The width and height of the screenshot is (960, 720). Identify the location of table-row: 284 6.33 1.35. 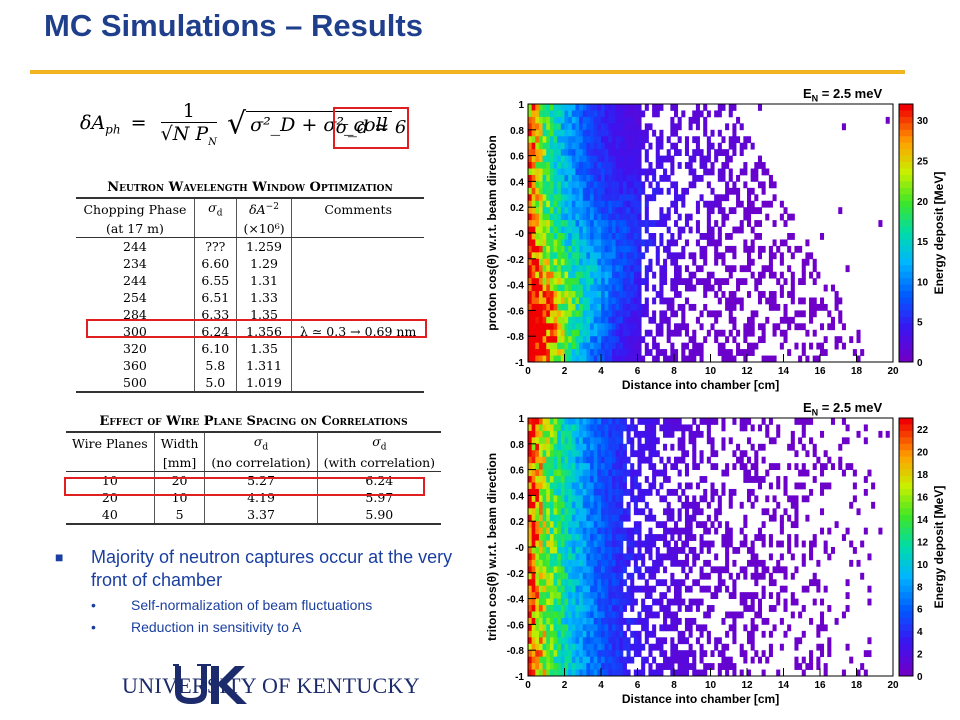
(250, 314).